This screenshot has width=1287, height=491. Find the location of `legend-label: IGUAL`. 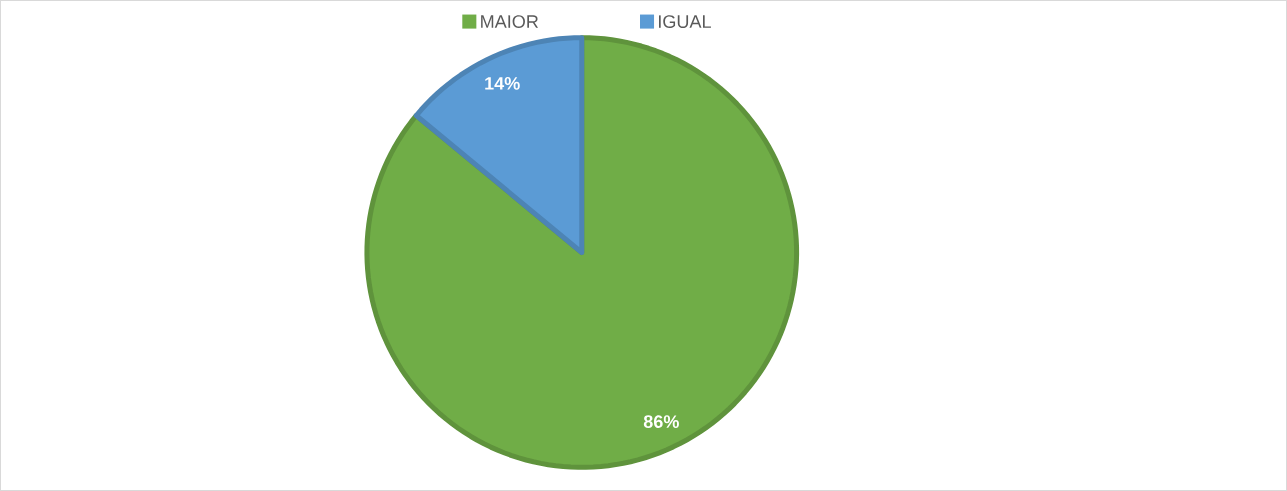

legend-label: IGUAL is located at coordinates (684, 22).